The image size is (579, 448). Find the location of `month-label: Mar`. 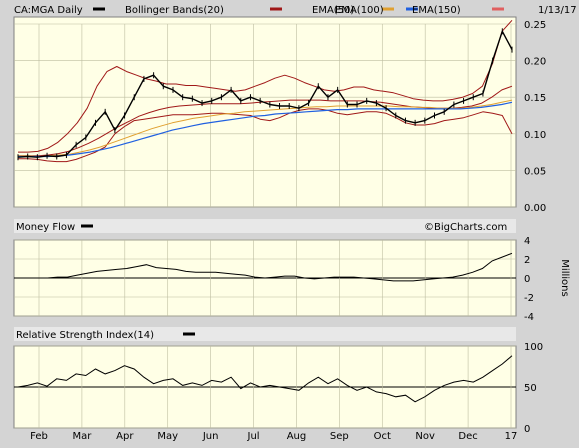

month-label: Mar is located at coordinates (82, 436).